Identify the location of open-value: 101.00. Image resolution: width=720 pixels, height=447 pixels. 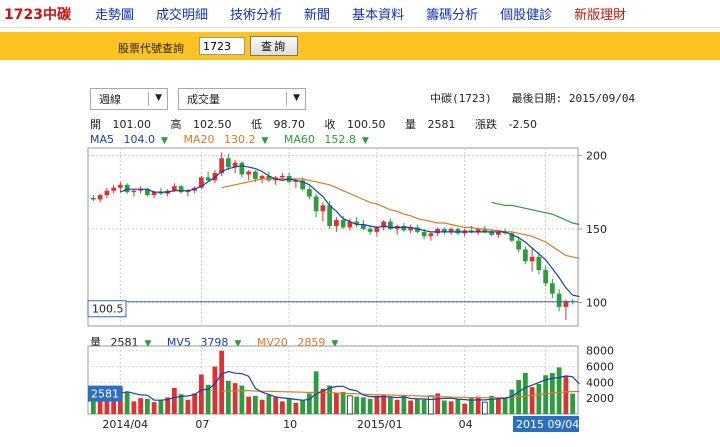
(132, 124).